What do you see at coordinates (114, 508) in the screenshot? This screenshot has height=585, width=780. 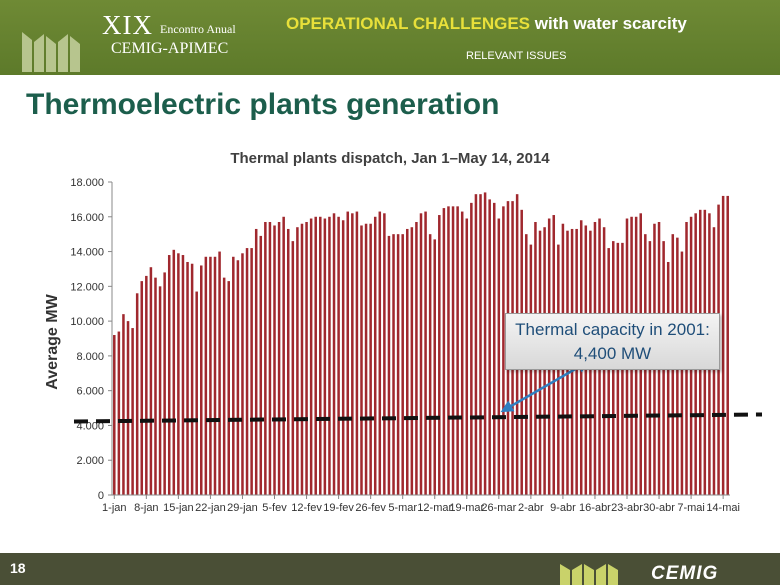 I see `x-tick-label: 1-jan` at bounding box center [114, 508].